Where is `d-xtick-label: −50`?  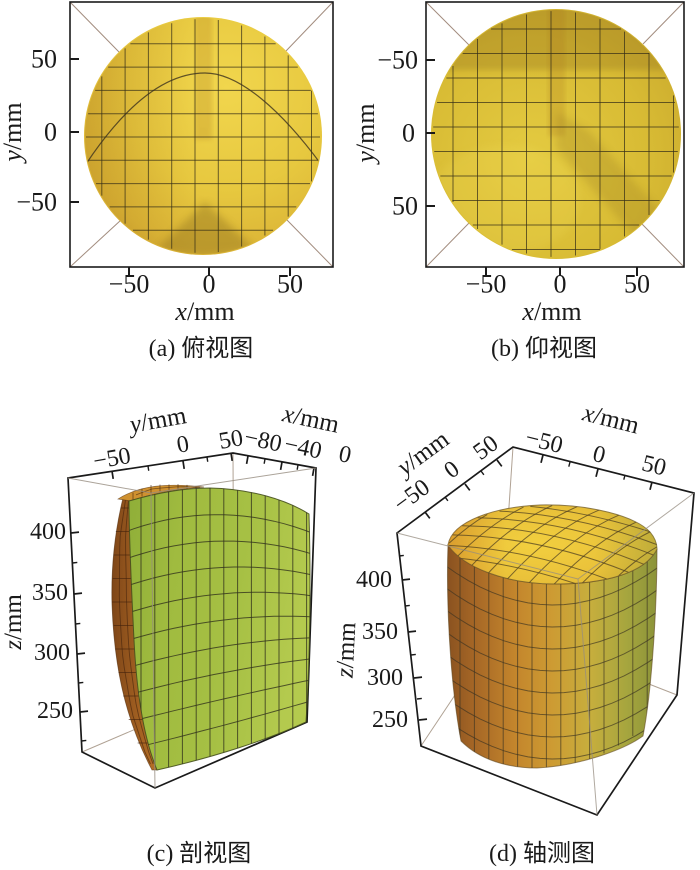
d-xtick-label: −50 is located at coordinates (544, 442).